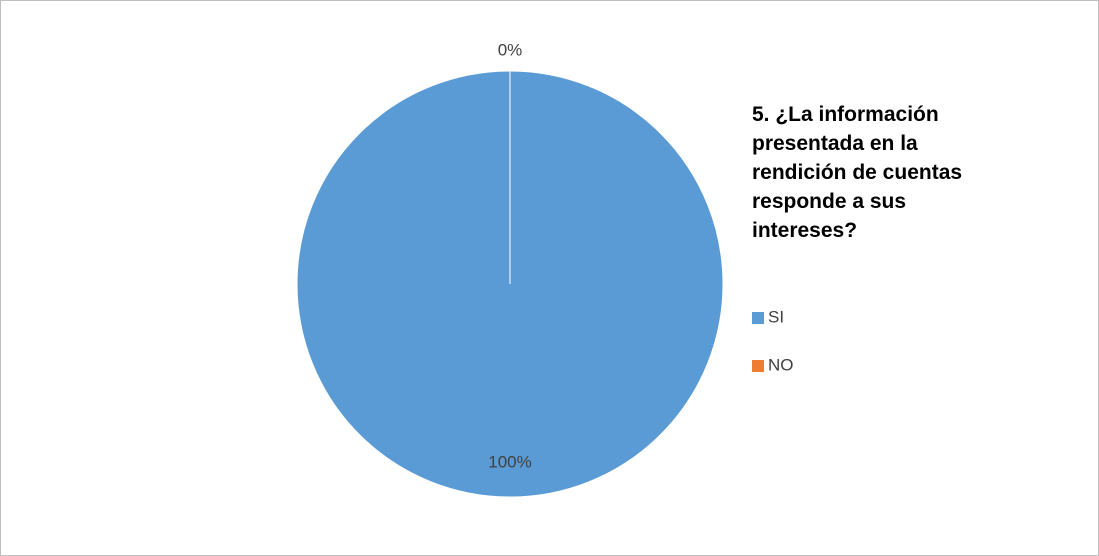 The image size is (1099, 556). What do you see at coordinates (510, 49) in the screenshot?
I see `data-label: 0%` at bounding box center [510, 49].